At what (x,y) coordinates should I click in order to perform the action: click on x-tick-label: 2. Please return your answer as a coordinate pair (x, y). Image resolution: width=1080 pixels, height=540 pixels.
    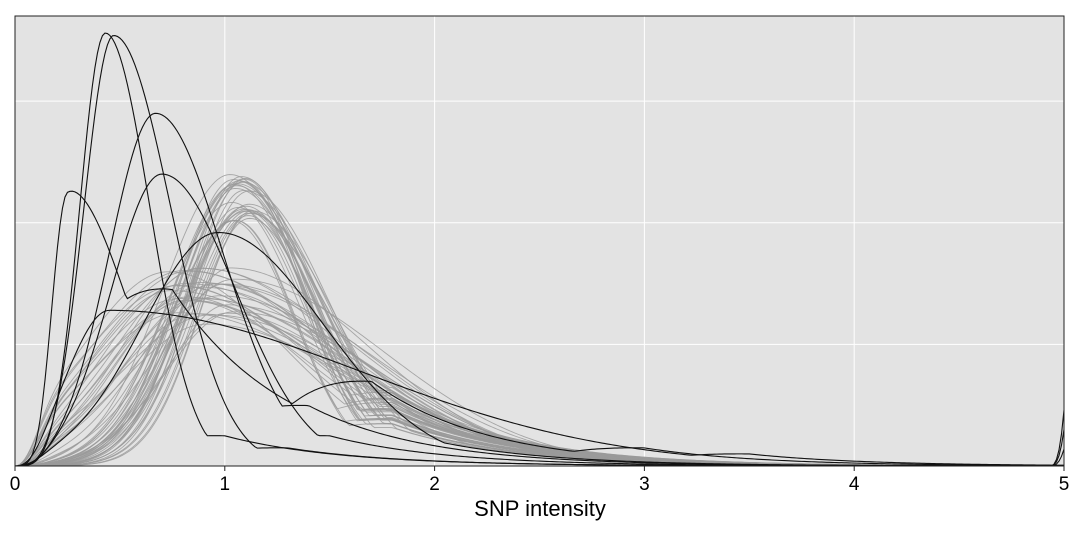
    Looking at the image, I should click on (434, 484).